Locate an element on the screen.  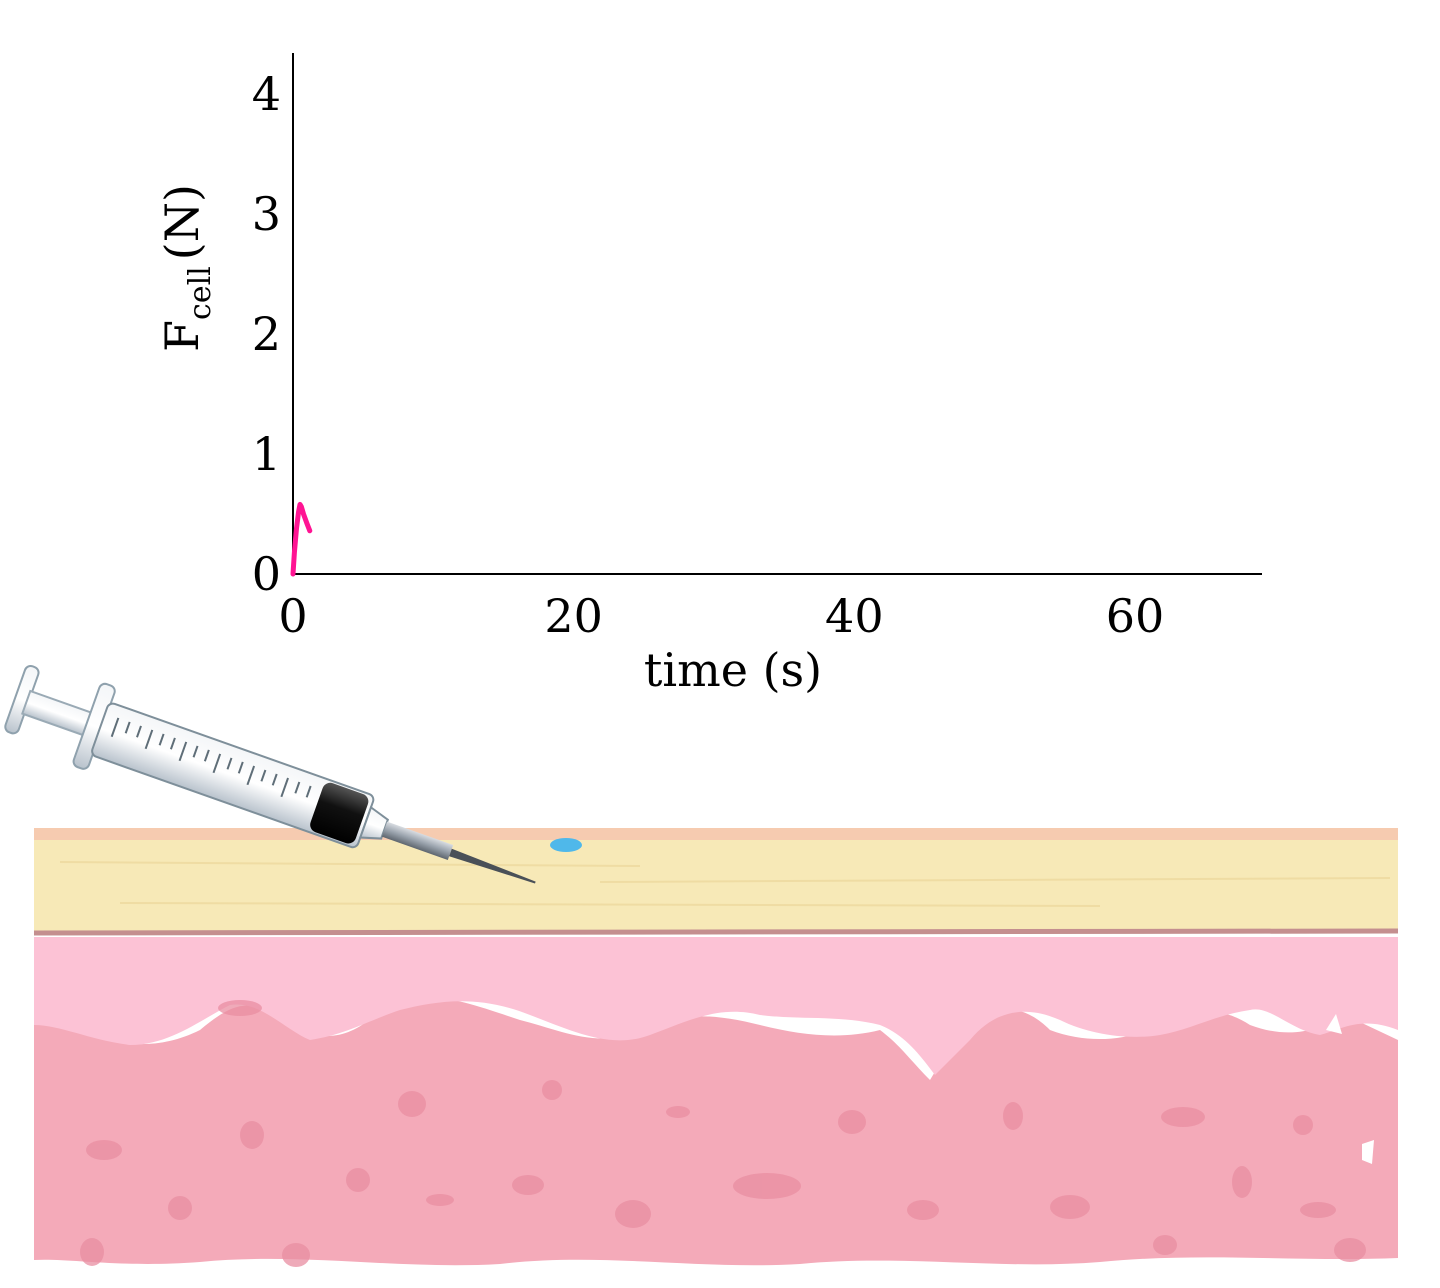
series-line is located at coordinates (301, 539).